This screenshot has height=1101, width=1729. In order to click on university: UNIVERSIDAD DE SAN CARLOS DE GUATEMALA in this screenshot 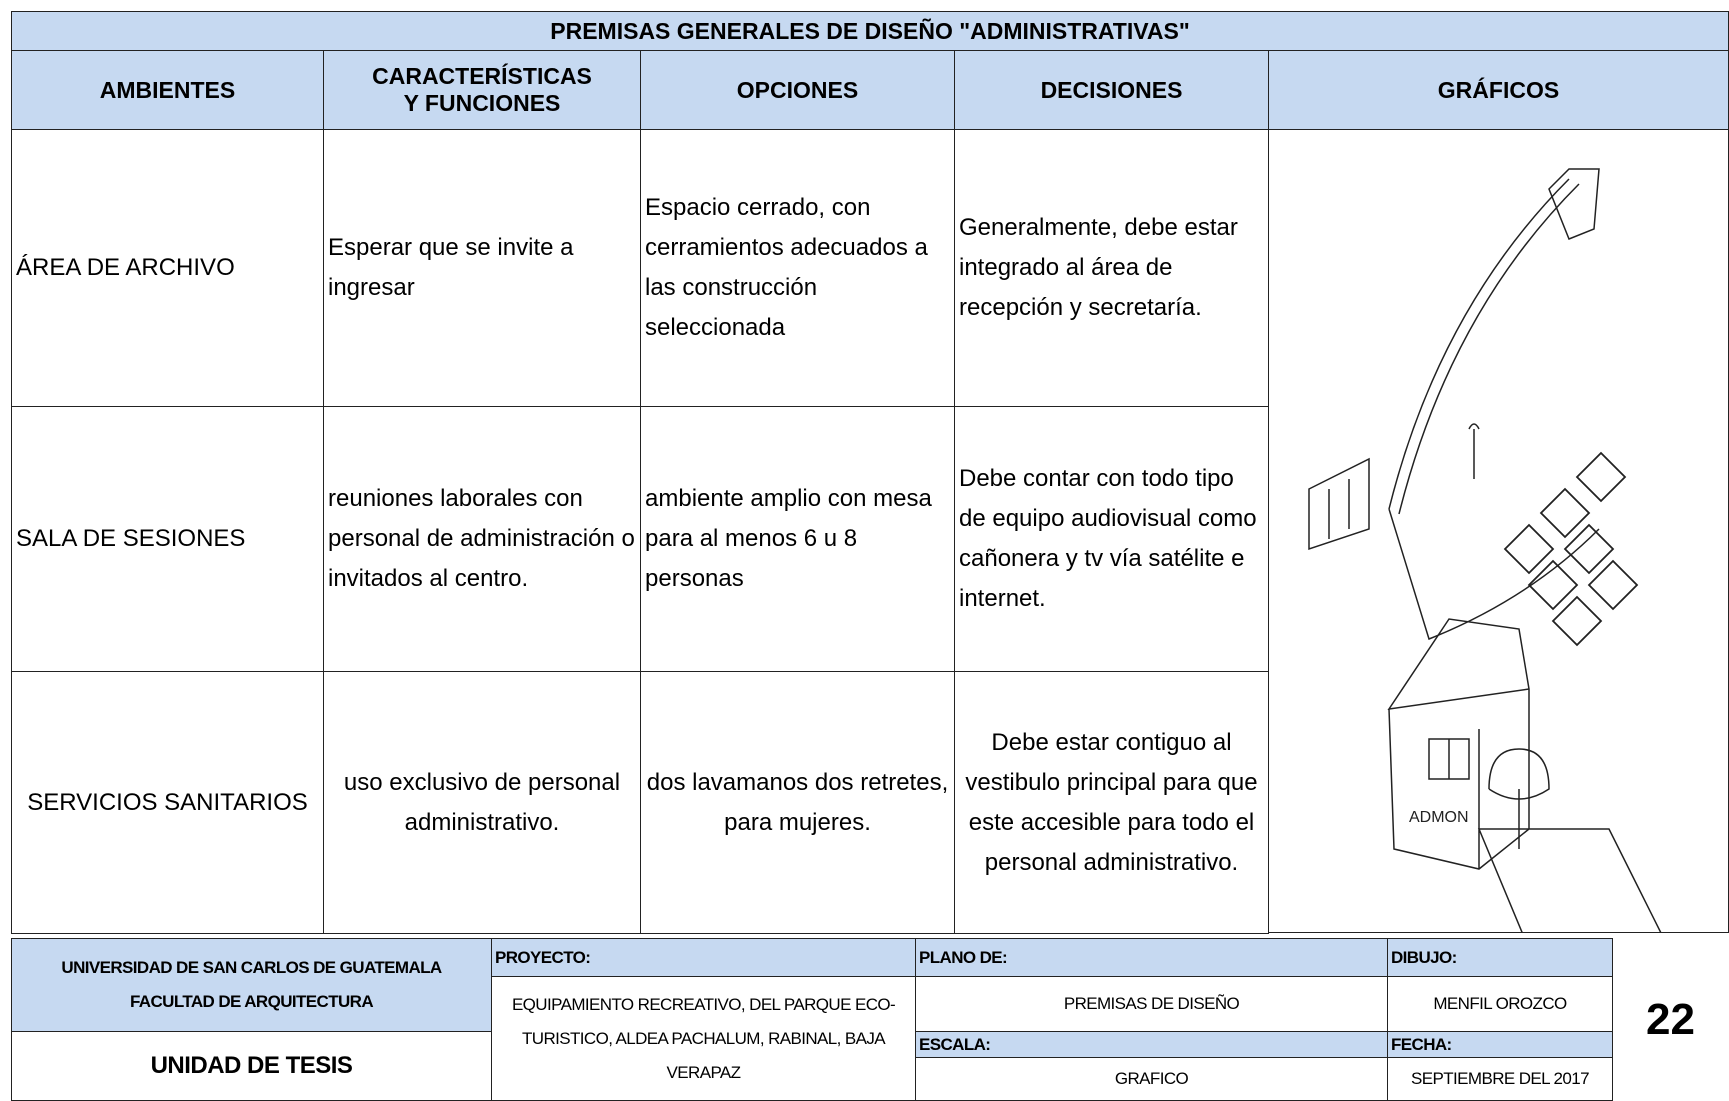, I will do `click(251, 967)`.